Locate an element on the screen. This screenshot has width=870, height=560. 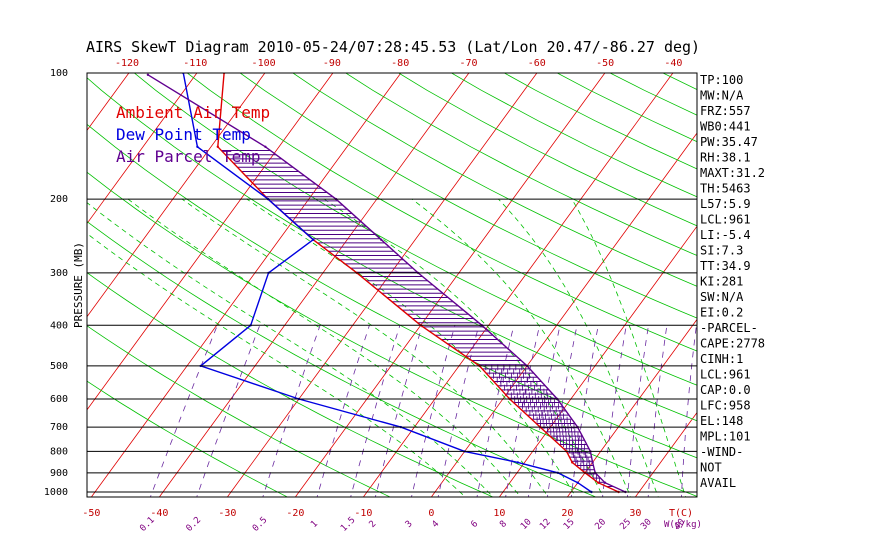
mixing-ratio-tick-label: 15 is located at coordinates (569, 524).